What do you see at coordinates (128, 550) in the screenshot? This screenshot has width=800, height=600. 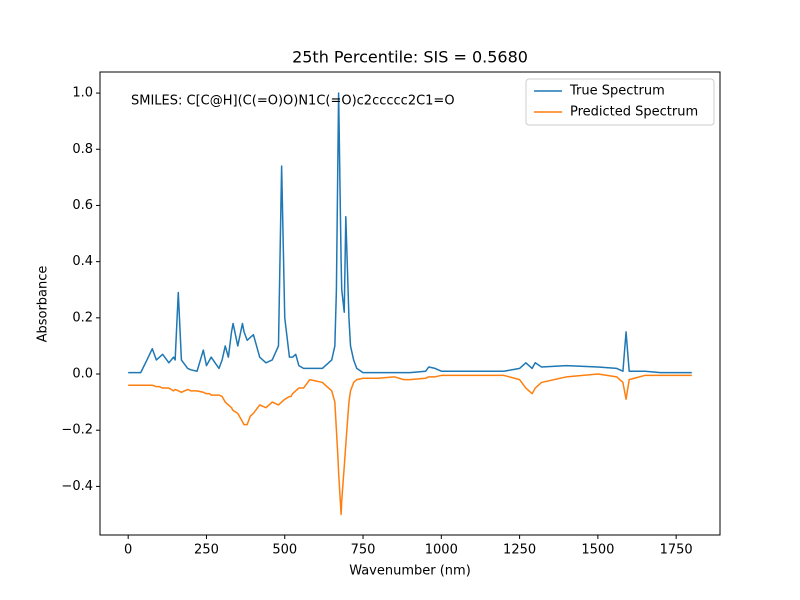 I see `x-tick-label: 0` at bounding box center [128, 550].